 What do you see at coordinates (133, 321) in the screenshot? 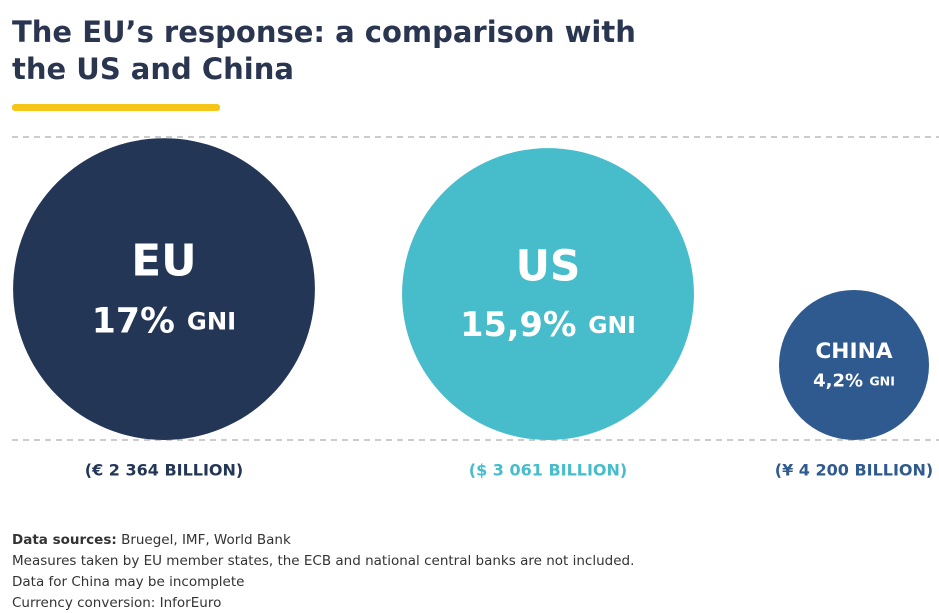
I see `value-label: 17%` at bounding box center [133, 321].